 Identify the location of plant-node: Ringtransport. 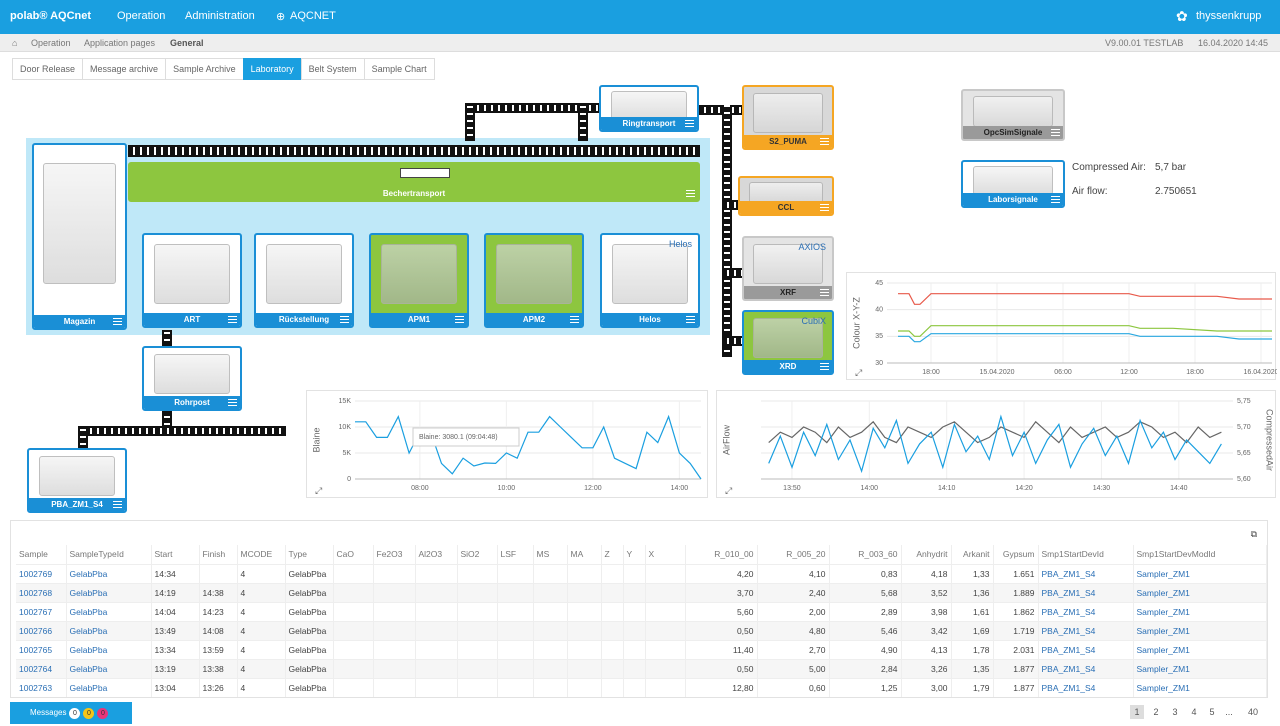
(649, 108).